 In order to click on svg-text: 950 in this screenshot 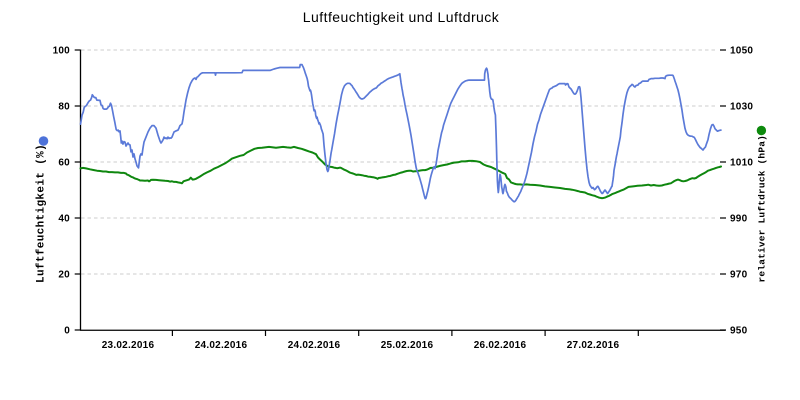, I will do `click(739, 331)`.